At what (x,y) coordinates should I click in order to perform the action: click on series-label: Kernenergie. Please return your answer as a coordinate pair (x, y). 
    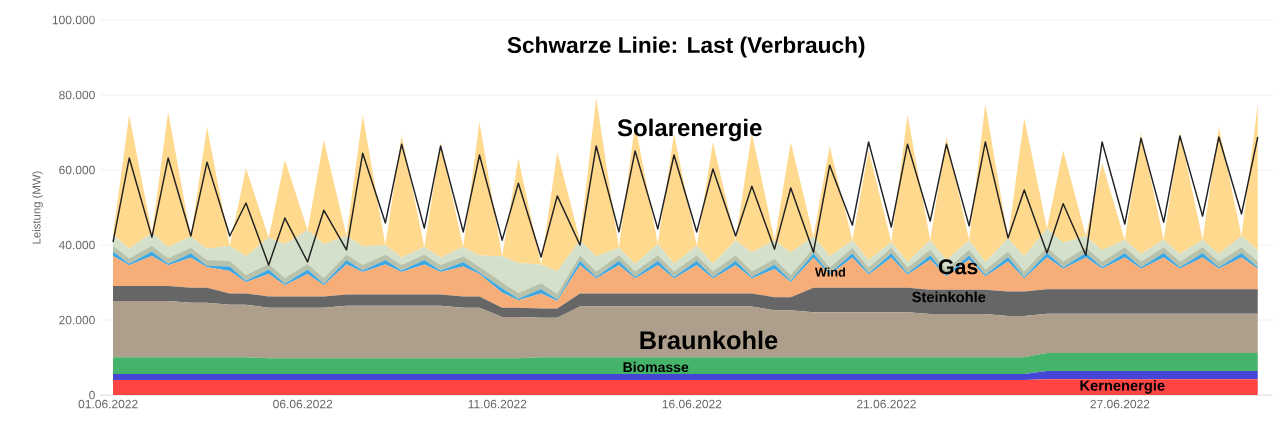
    Looking at the image, I should click on (1122, 386).